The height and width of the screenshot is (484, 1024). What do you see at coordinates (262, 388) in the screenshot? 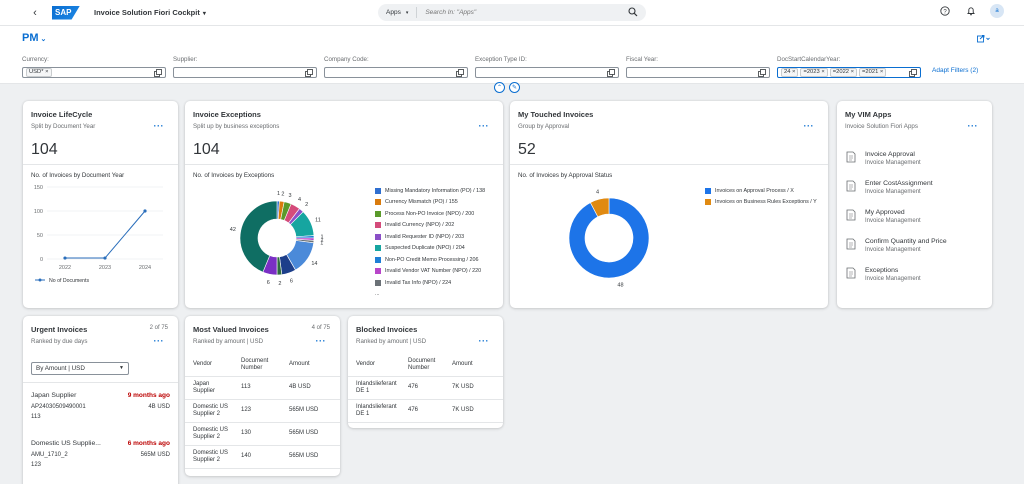
I see `table-row: Japan Supplier 113 4B USD` at bounding box center [262, 388].